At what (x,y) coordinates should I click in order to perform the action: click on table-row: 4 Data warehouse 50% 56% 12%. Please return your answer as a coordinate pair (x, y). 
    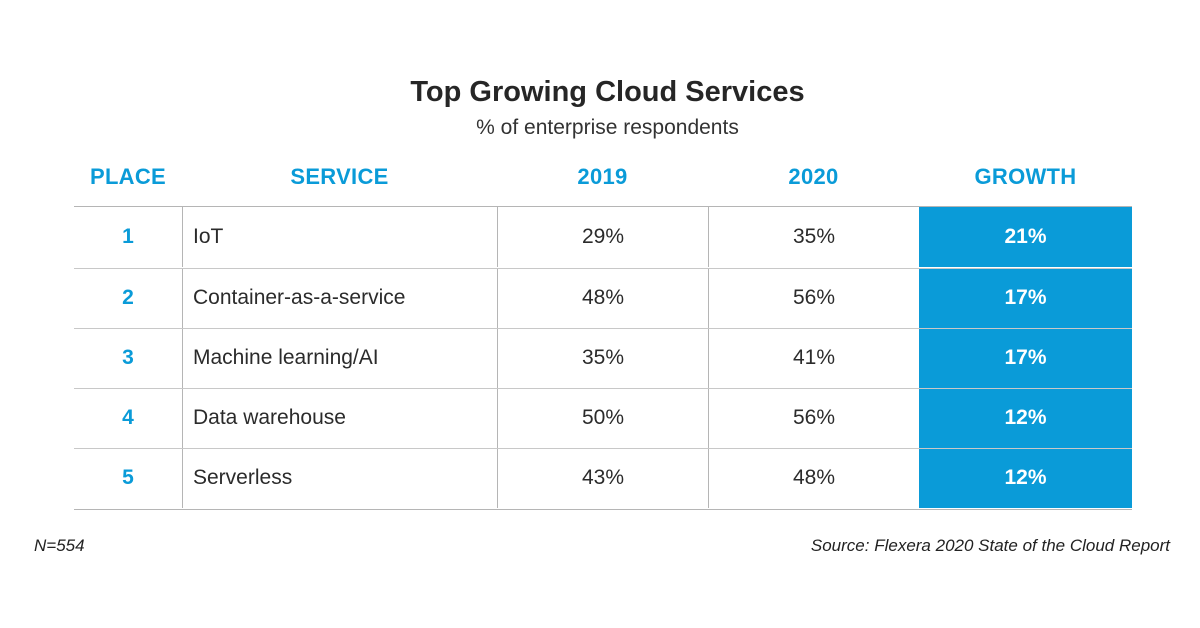
    Looking at the image, I should click on (603, 417).